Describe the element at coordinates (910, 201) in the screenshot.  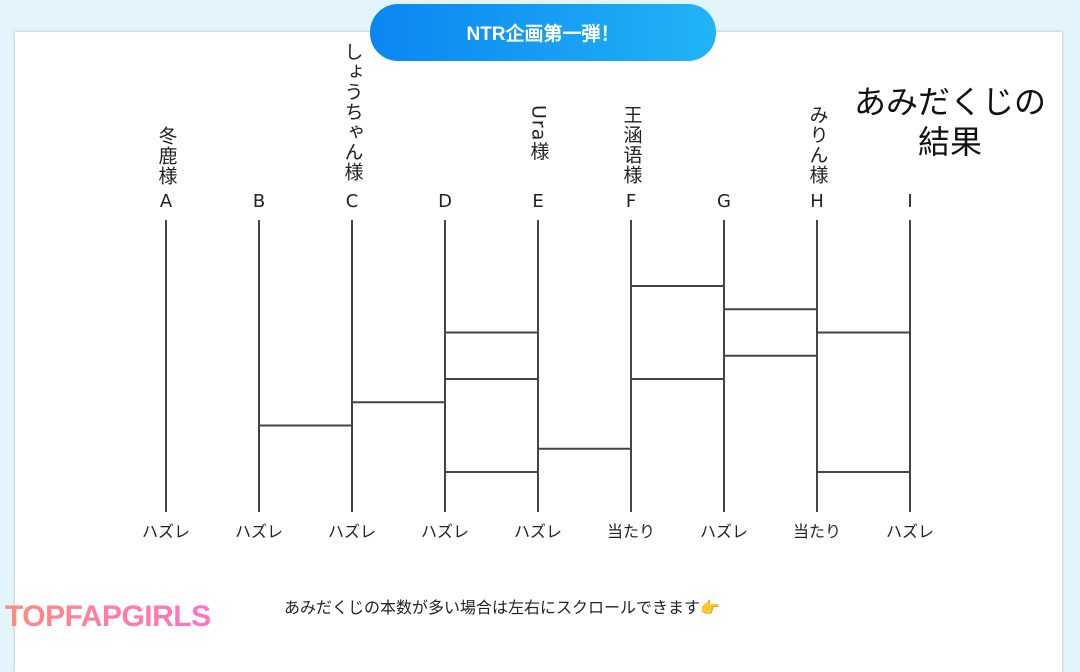
I see `column-letter: I` at that location.